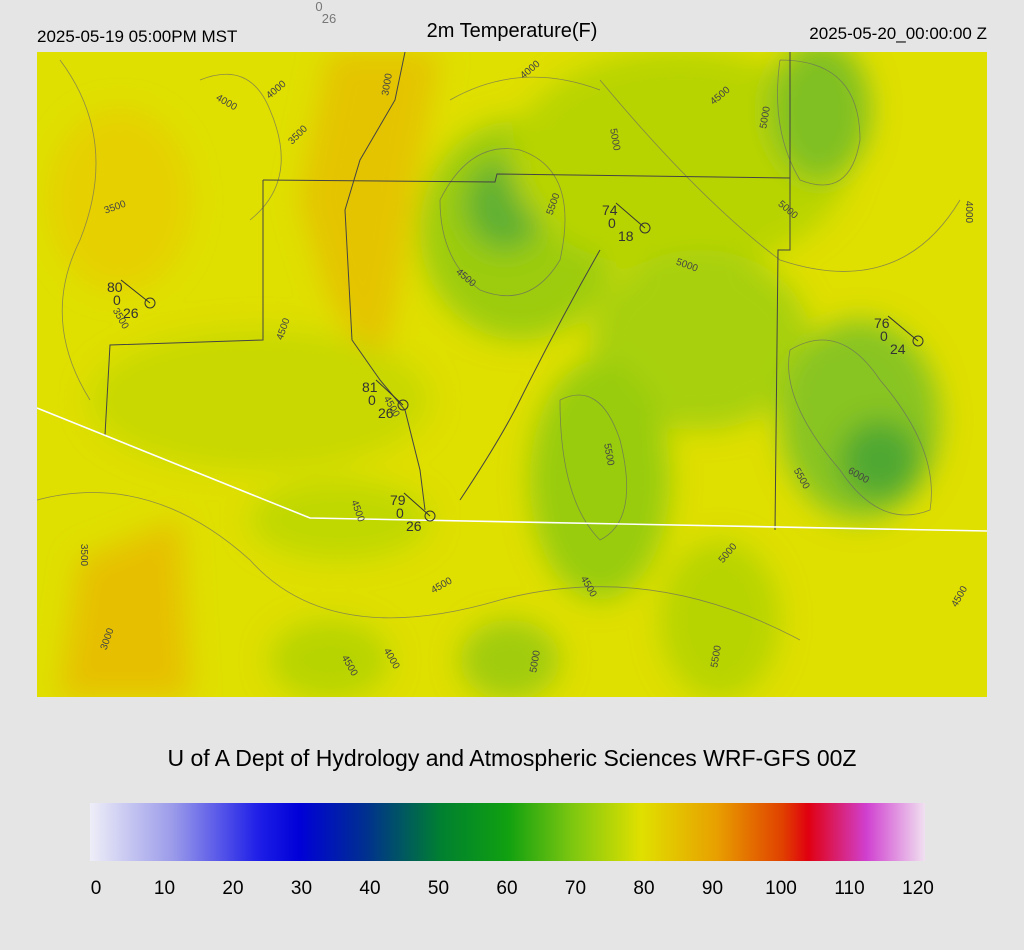 The width and height of the screenshot is (1024, 950). Describe the element at coordinates (370, 387) in the screenshot. I see `station-temp: 81` at that location.